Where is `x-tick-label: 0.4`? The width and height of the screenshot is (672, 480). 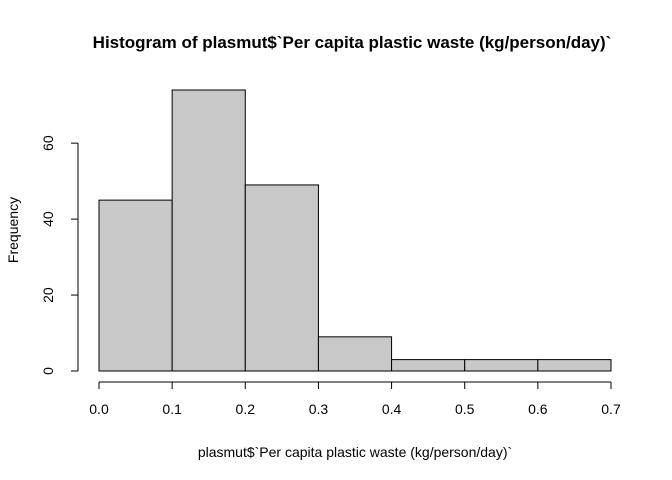
x-tick-label: 0.4 is located at coordinates (392, 409).